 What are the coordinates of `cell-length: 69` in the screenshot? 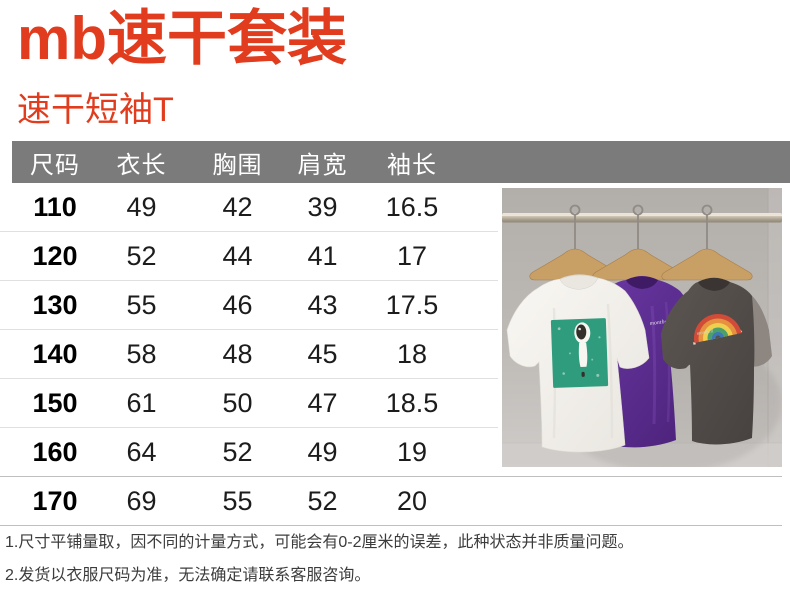 It's located at (141, 500).